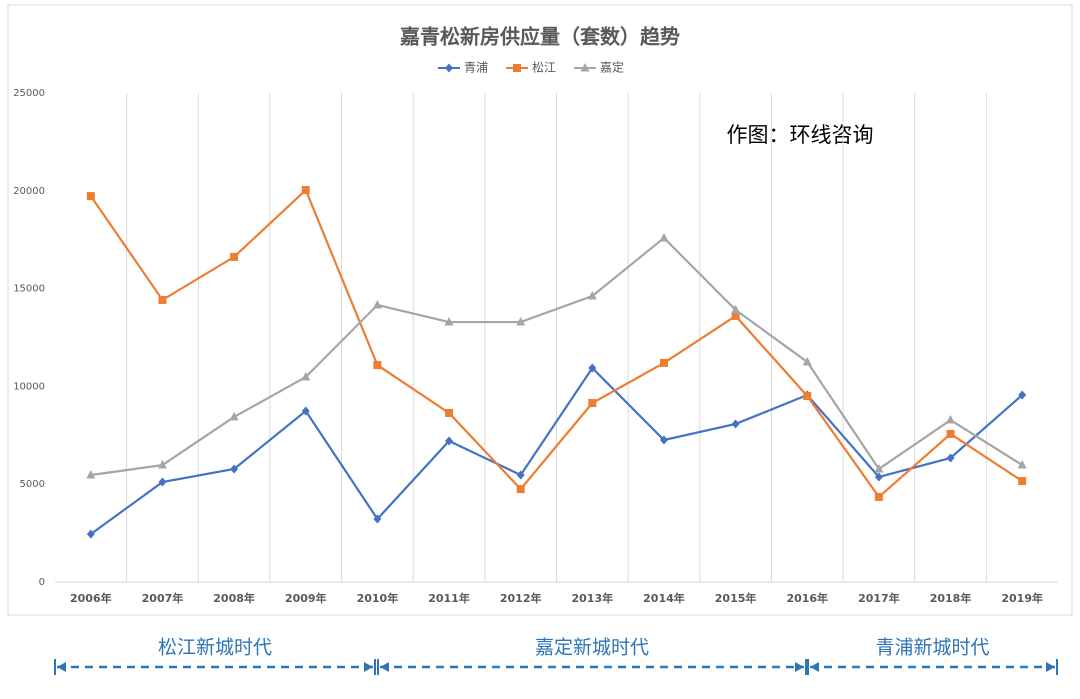 The width and height of the screenshot is (1080, 699). What do you see at coordinates (29, 93) in the screenshot?
I see `y-tick-label: 25000` at bounding box center [29, 93].